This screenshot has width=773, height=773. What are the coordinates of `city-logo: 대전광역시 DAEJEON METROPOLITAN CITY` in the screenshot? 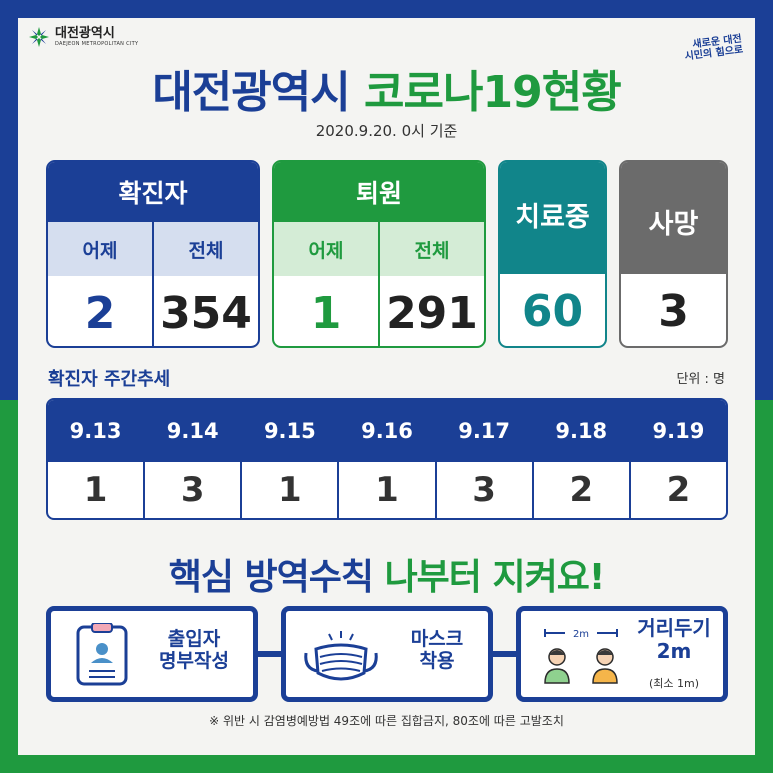 It's located at (83, 37).